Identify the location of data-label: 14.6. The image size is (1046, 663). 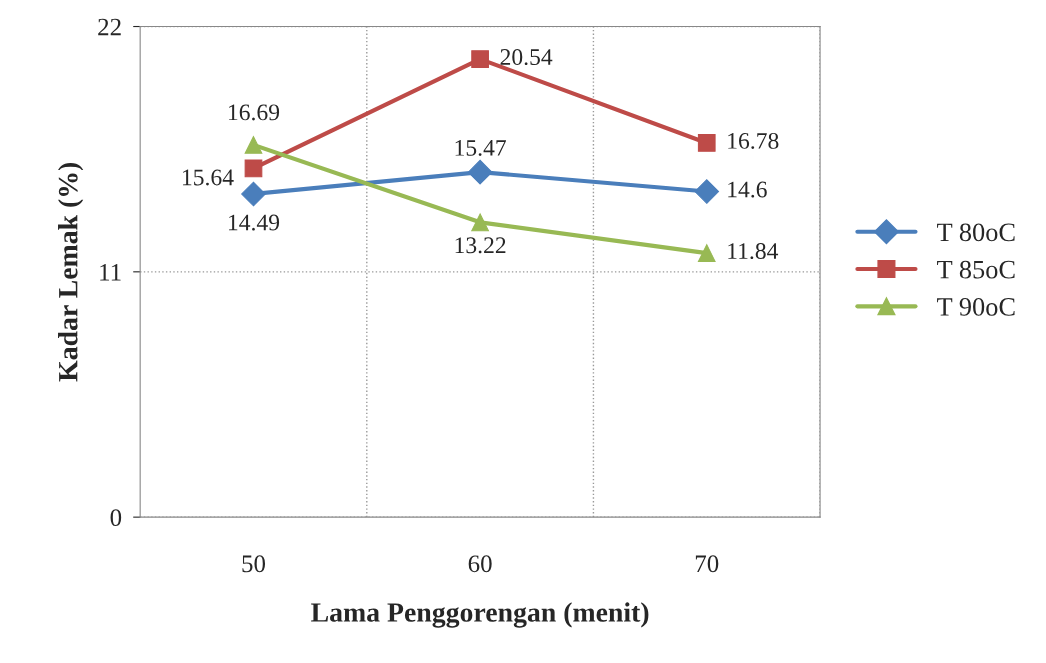
(747, 189).